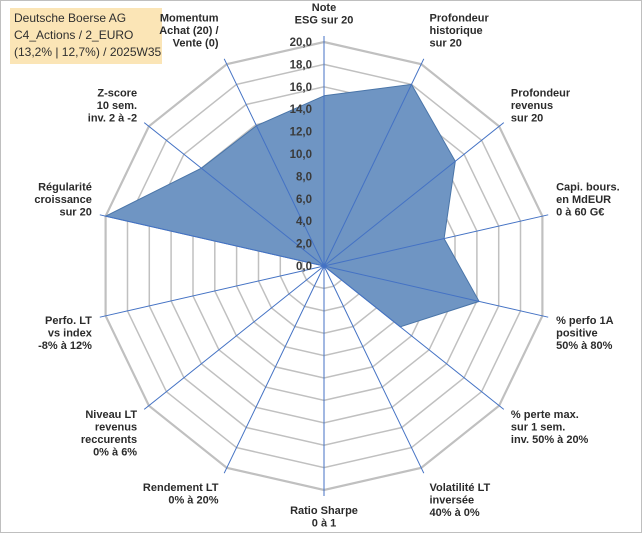  I want to click on tick-label: 12,0, so click(301, 133).